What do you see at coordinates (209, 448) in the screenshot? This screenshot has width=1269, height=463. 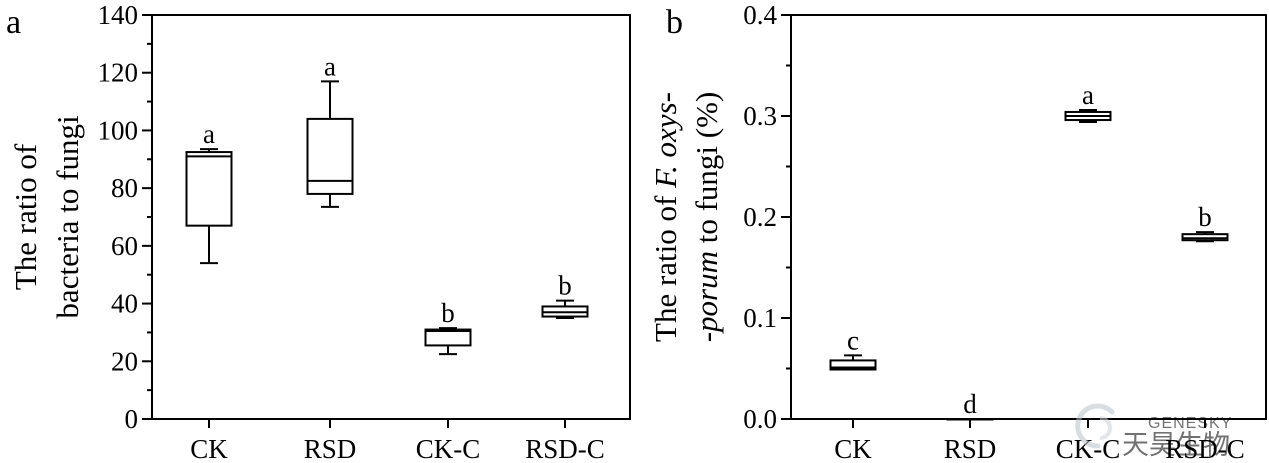 I see `x-tick-label-a-0: CK` at bounding box center [209, 448].